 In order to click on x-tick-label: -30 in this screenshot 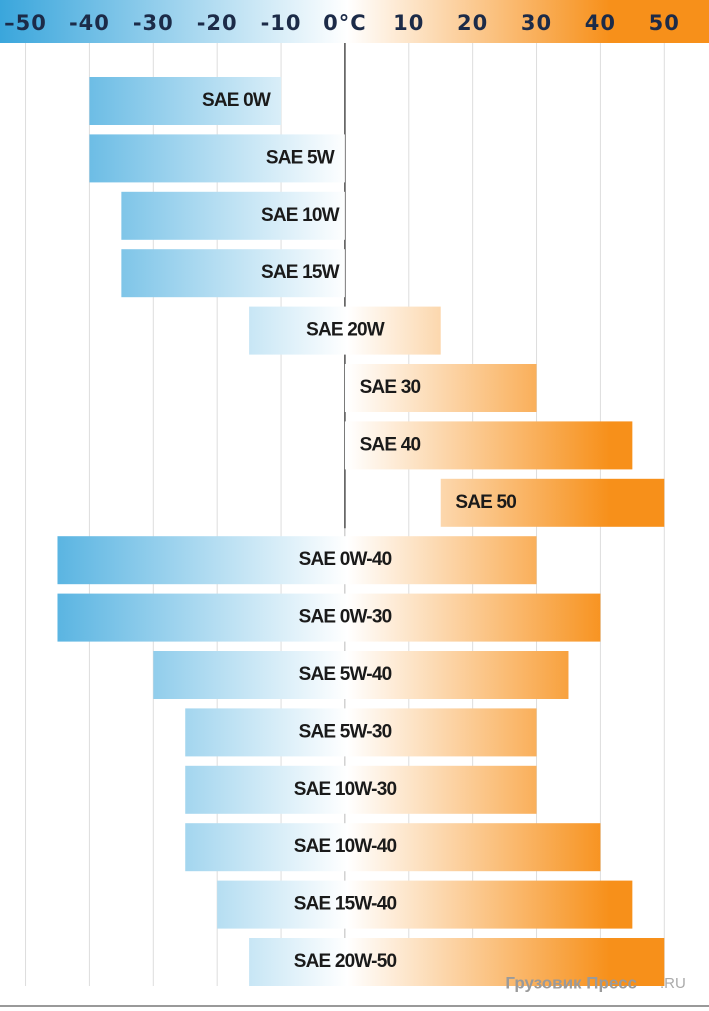, I will do `click(153, 23)`.